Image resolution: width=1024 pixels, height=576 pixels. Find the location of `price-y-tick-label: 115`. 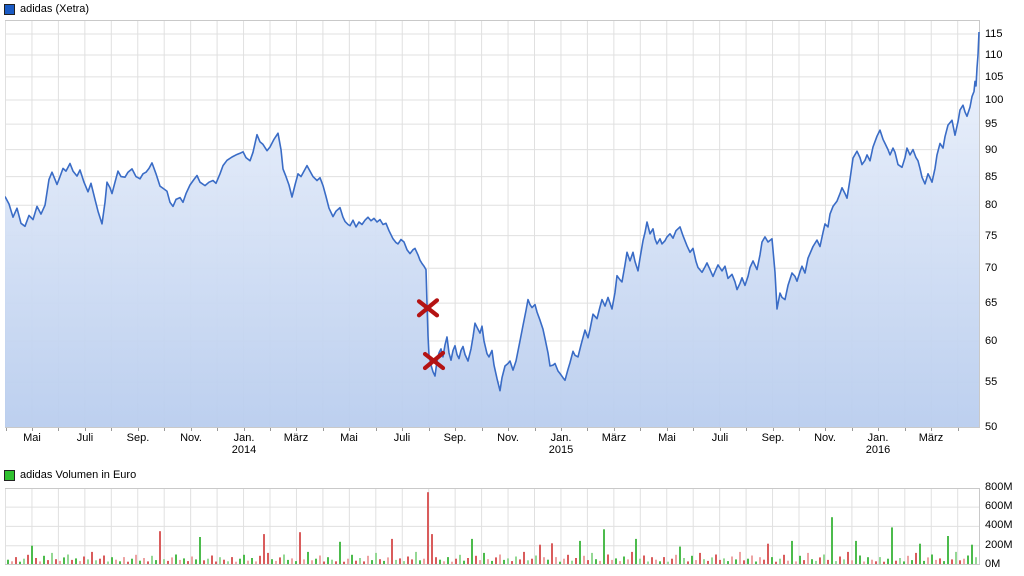

price-y-tick-label: 115 is located at coordinates (994, 34).